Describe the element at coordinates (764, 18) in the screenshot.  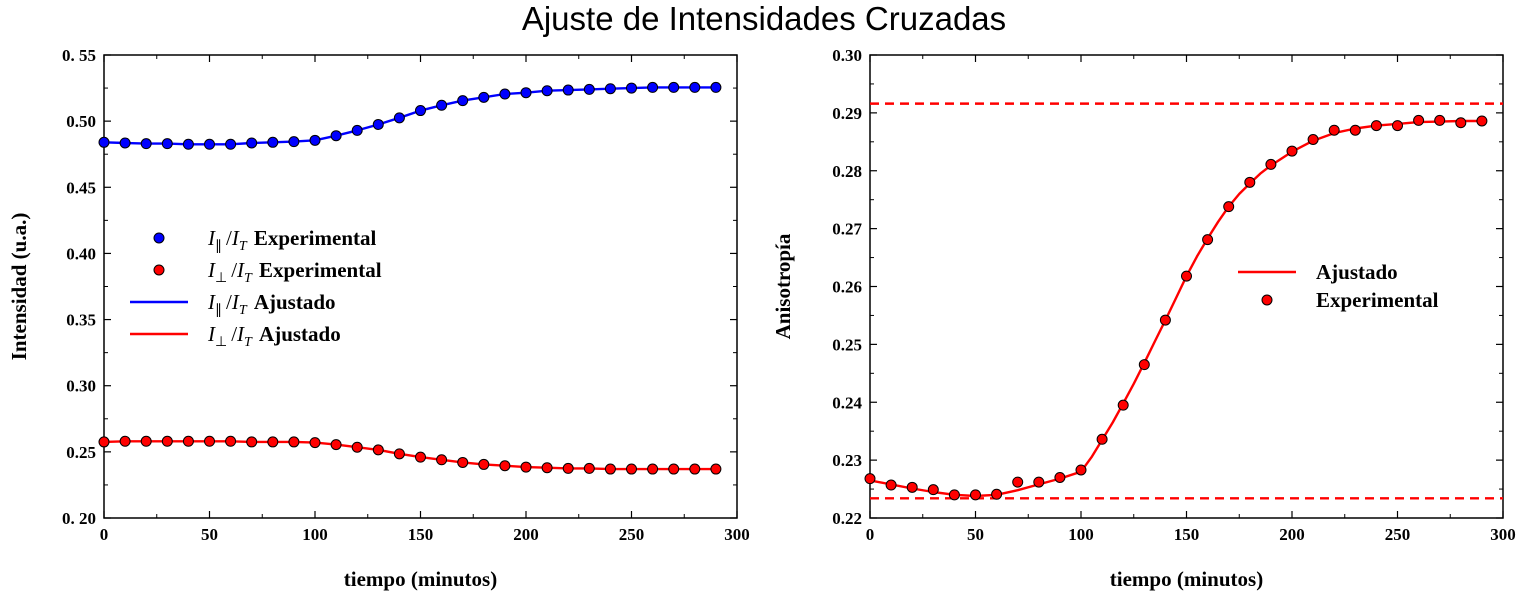
I see `figure-title: Ajuste de Intensidades Cruzadas` at that location.